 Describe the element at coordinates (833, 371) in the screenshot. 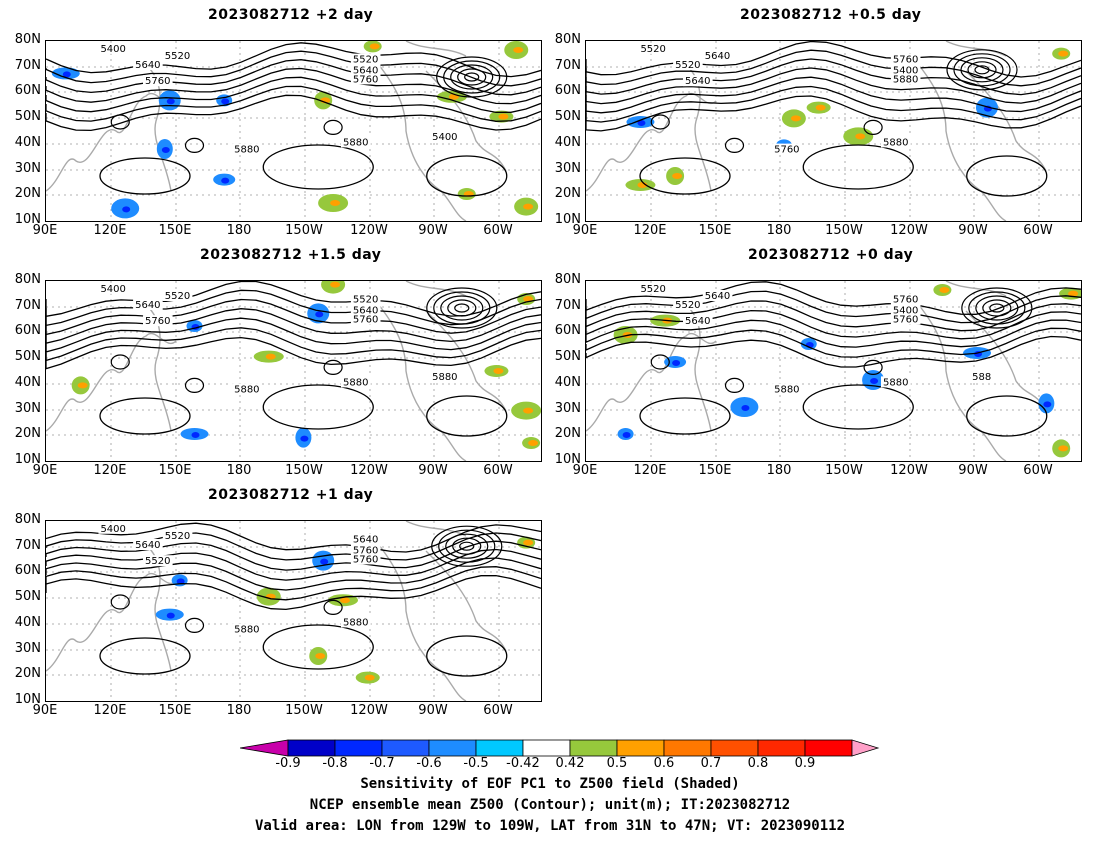

I see `map-panel-0day: 5520 5640 5520 5640 5760 5400 5760 5880 5880 588` at that location.